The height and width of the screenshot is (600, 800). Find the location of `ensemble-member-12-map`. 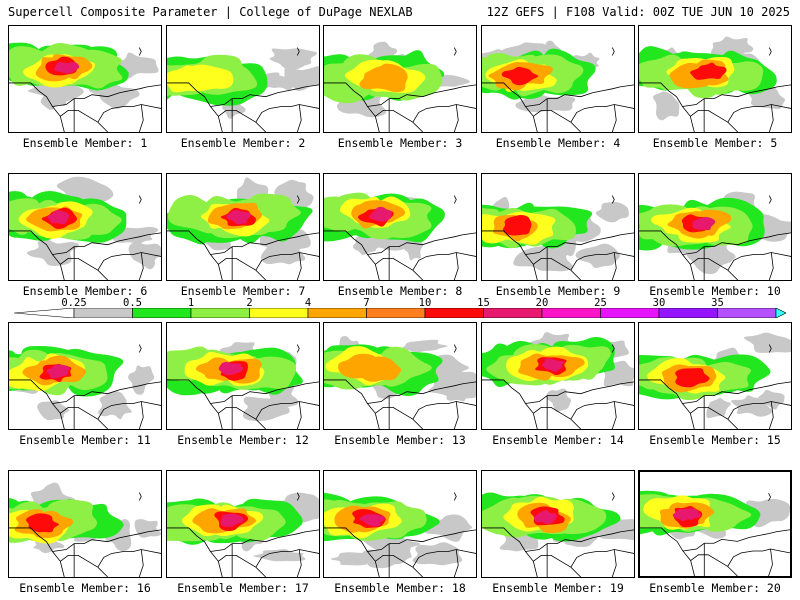

ensemble-member-12-map is located at coordinates (243, 376).